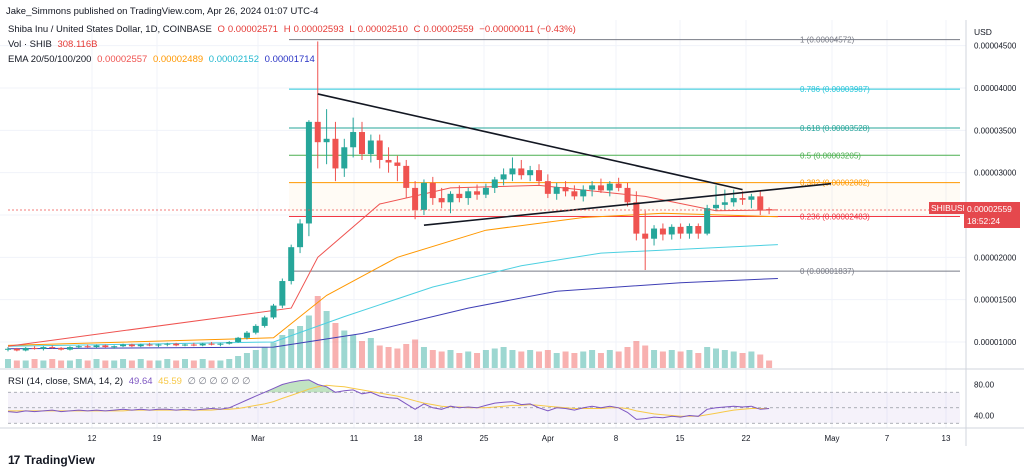 The image size is (1024, 472). I want to click on ema100-value: 0.00002152, so click(233, 59).